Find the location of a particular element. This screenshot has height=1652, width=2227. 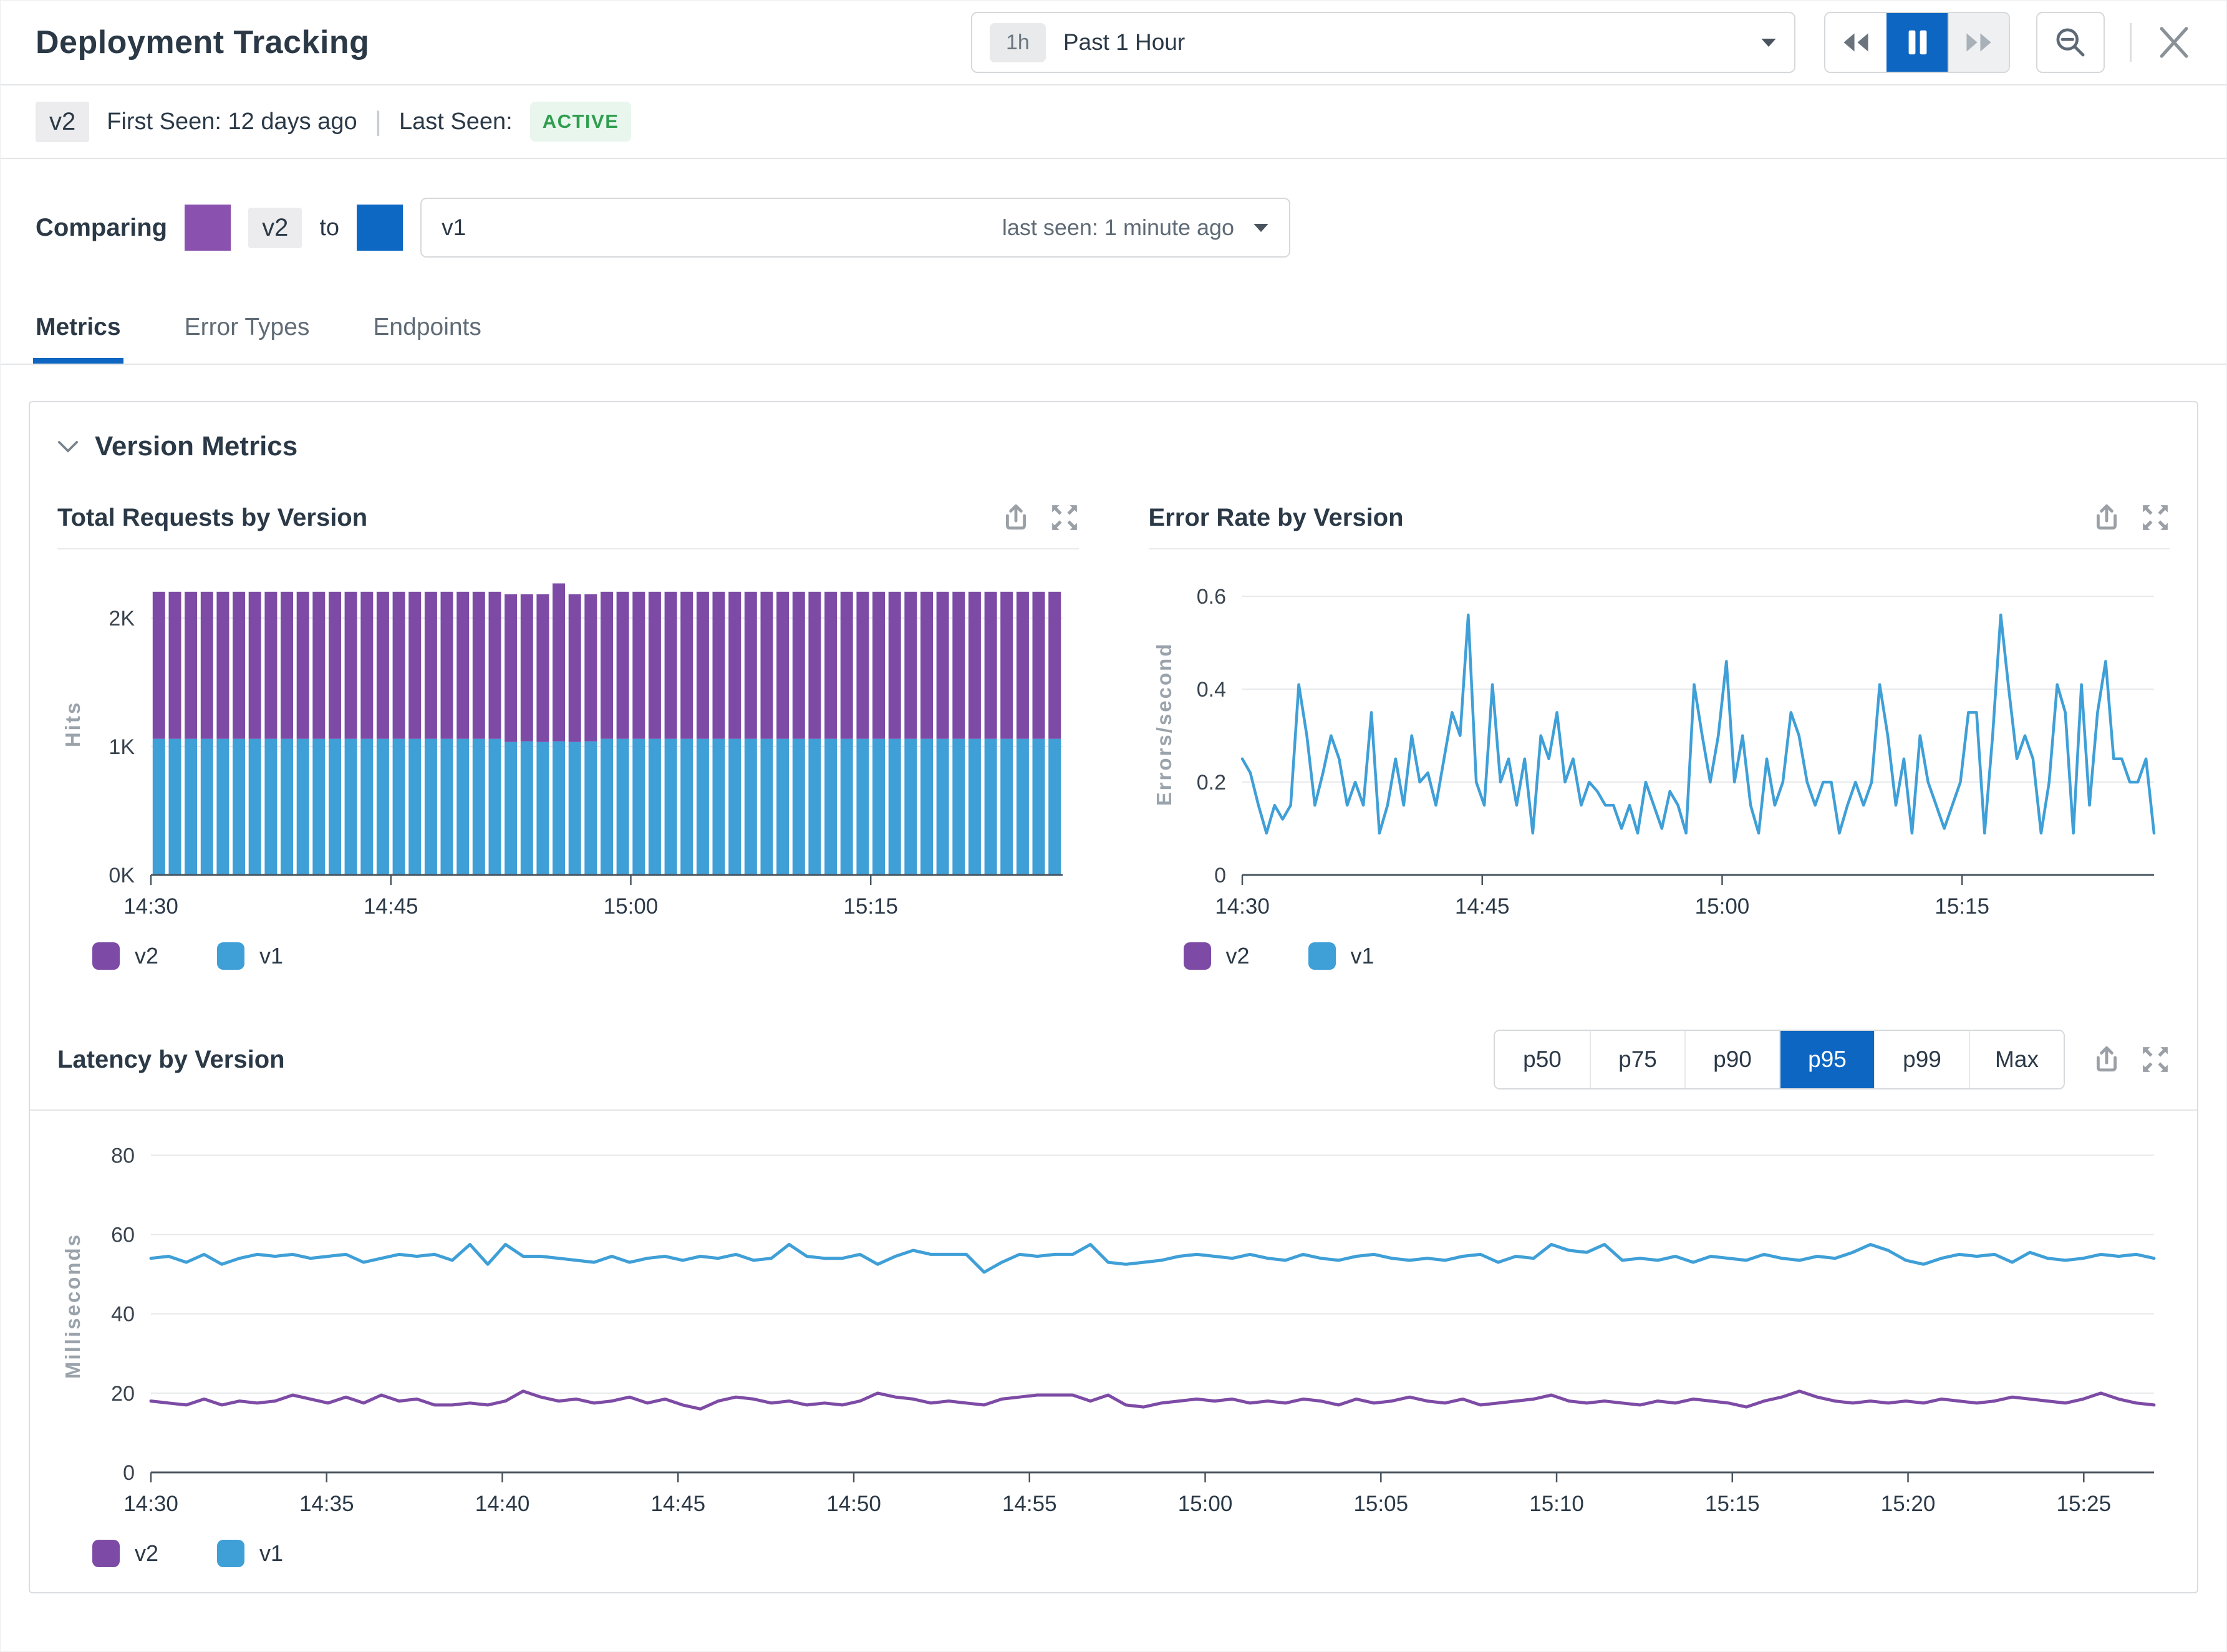

playback-controls is located at coordinates (1917, 42).